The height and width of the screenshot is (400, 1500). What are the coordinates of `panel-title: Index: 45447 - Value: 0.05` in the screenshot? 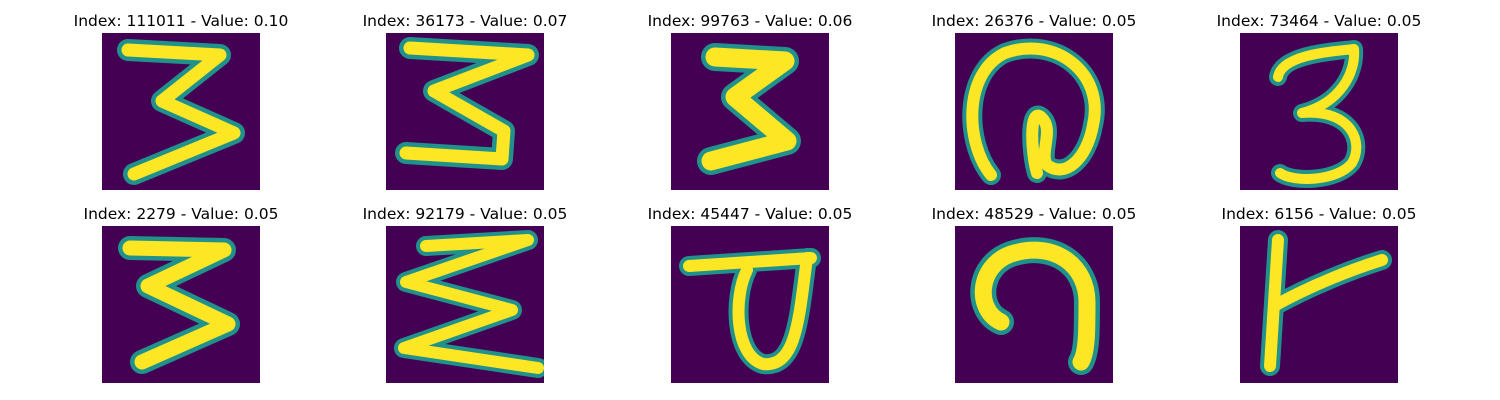 It's located at (750, 214).